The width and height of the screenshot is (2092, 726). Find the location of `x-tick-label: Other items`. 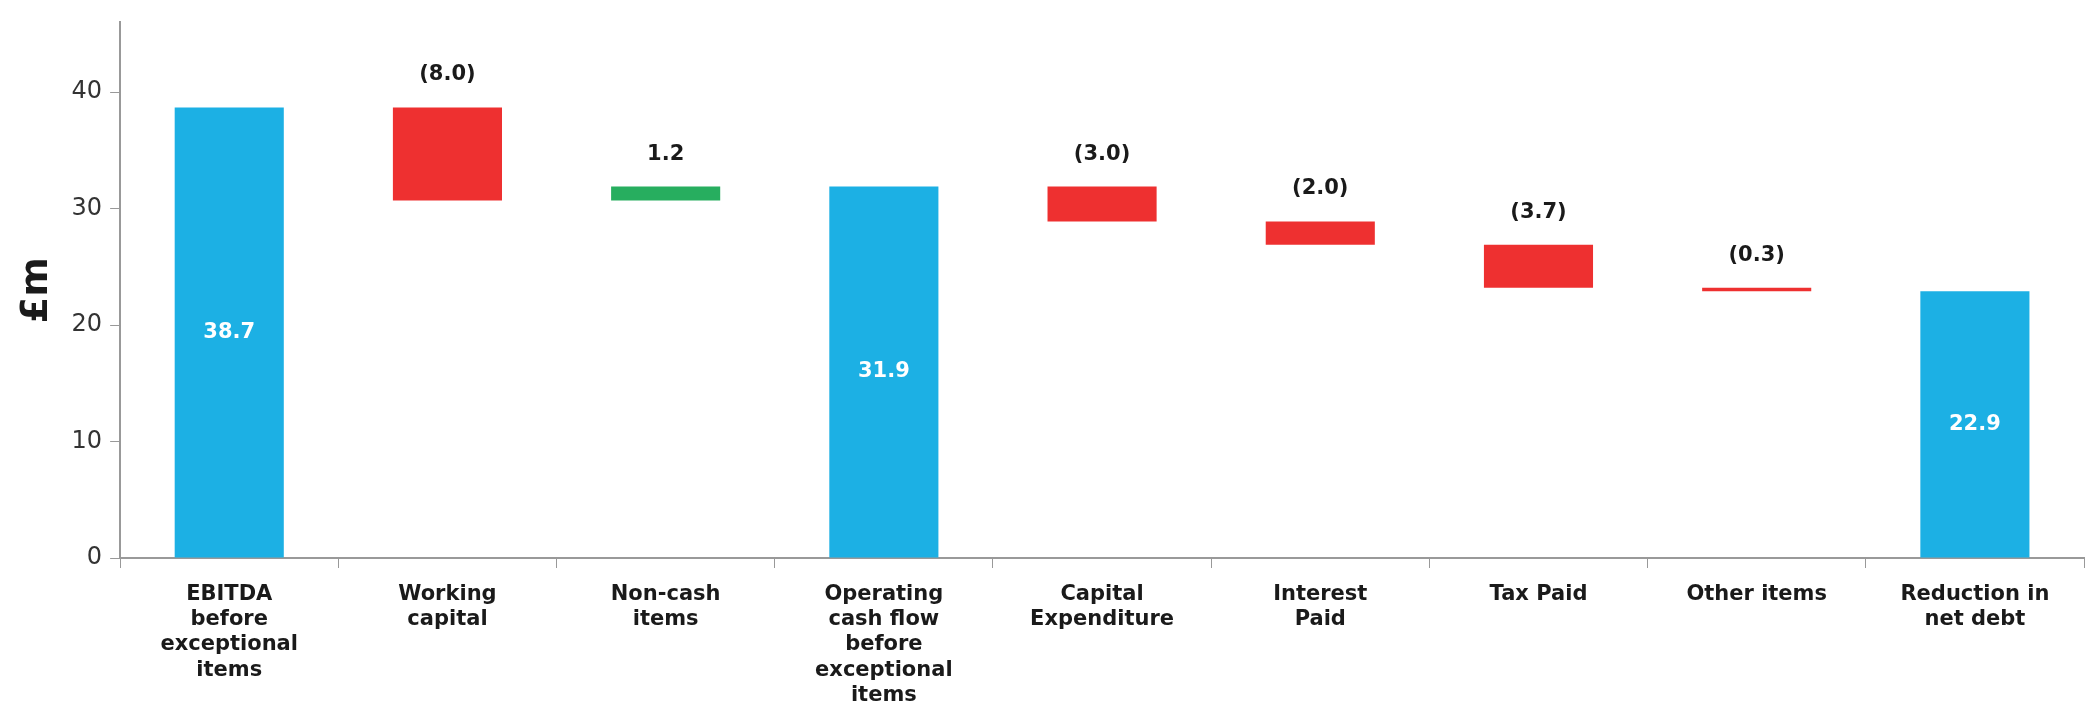

x-tick-label: Other items is located at coordinates (1756, 593).